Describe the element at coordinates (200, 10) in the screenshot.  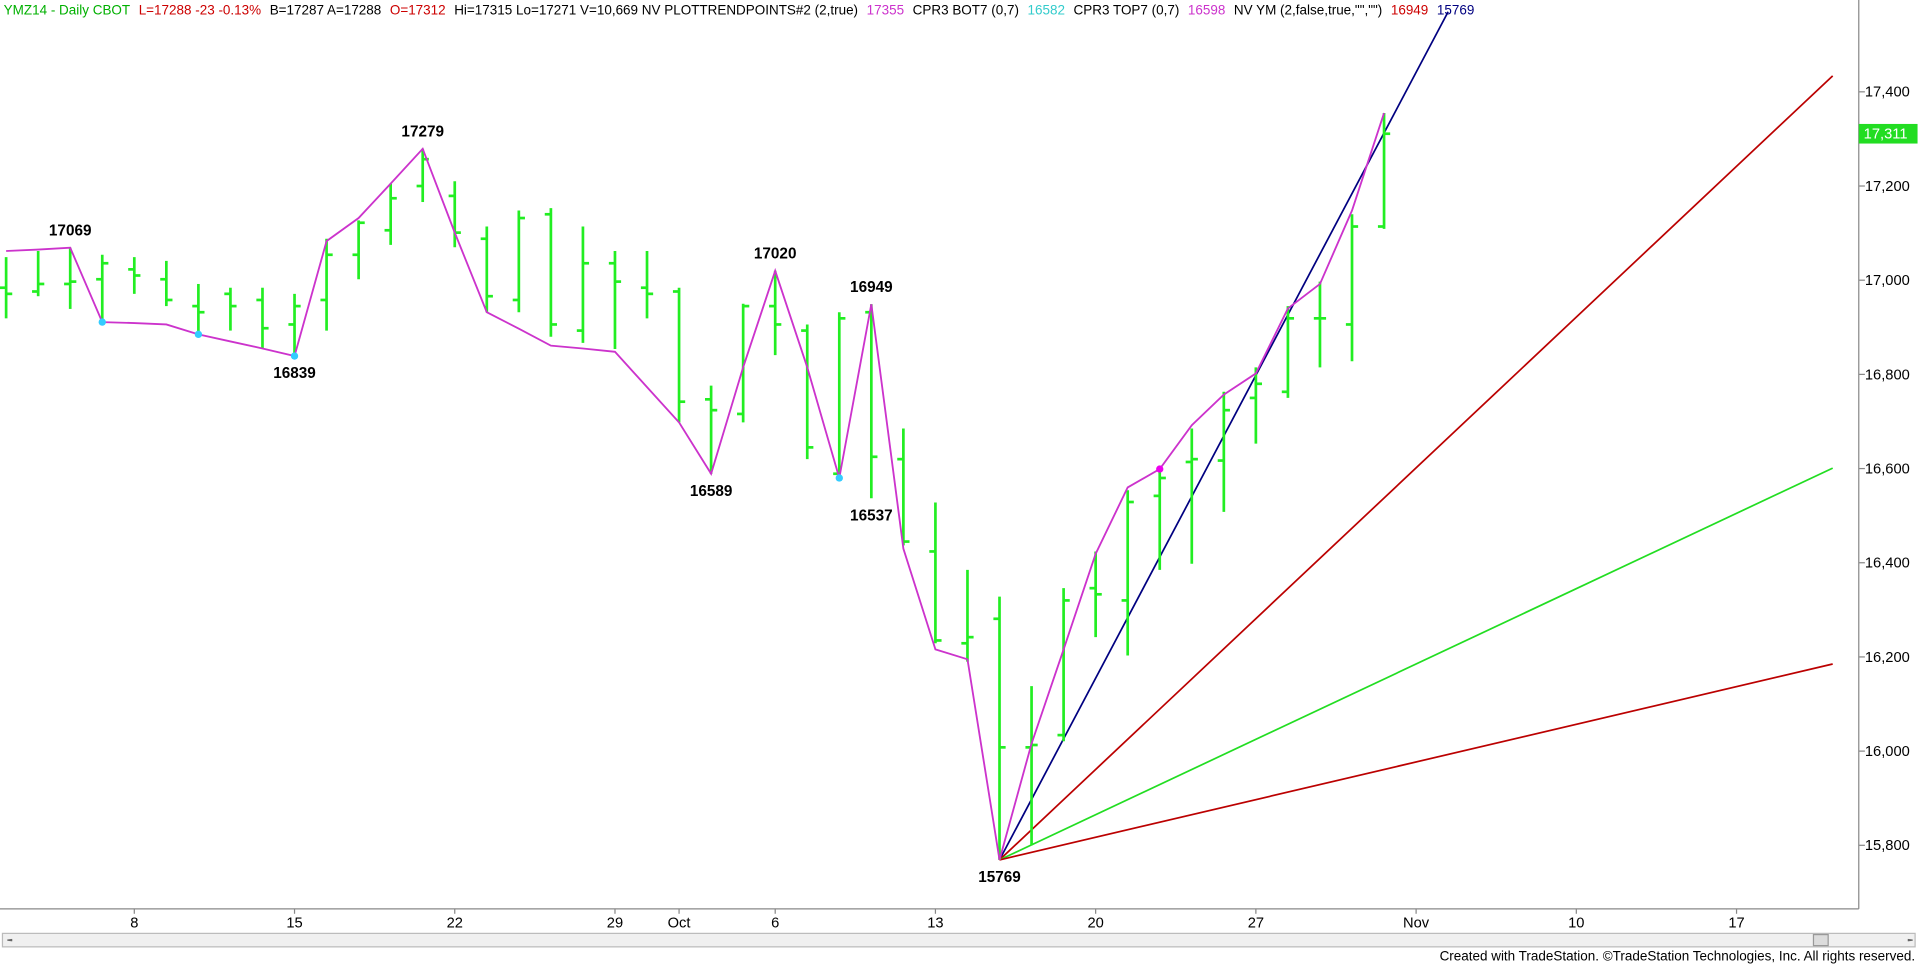
I see `header-item: L=17288 -23 -0.13%` at that location.